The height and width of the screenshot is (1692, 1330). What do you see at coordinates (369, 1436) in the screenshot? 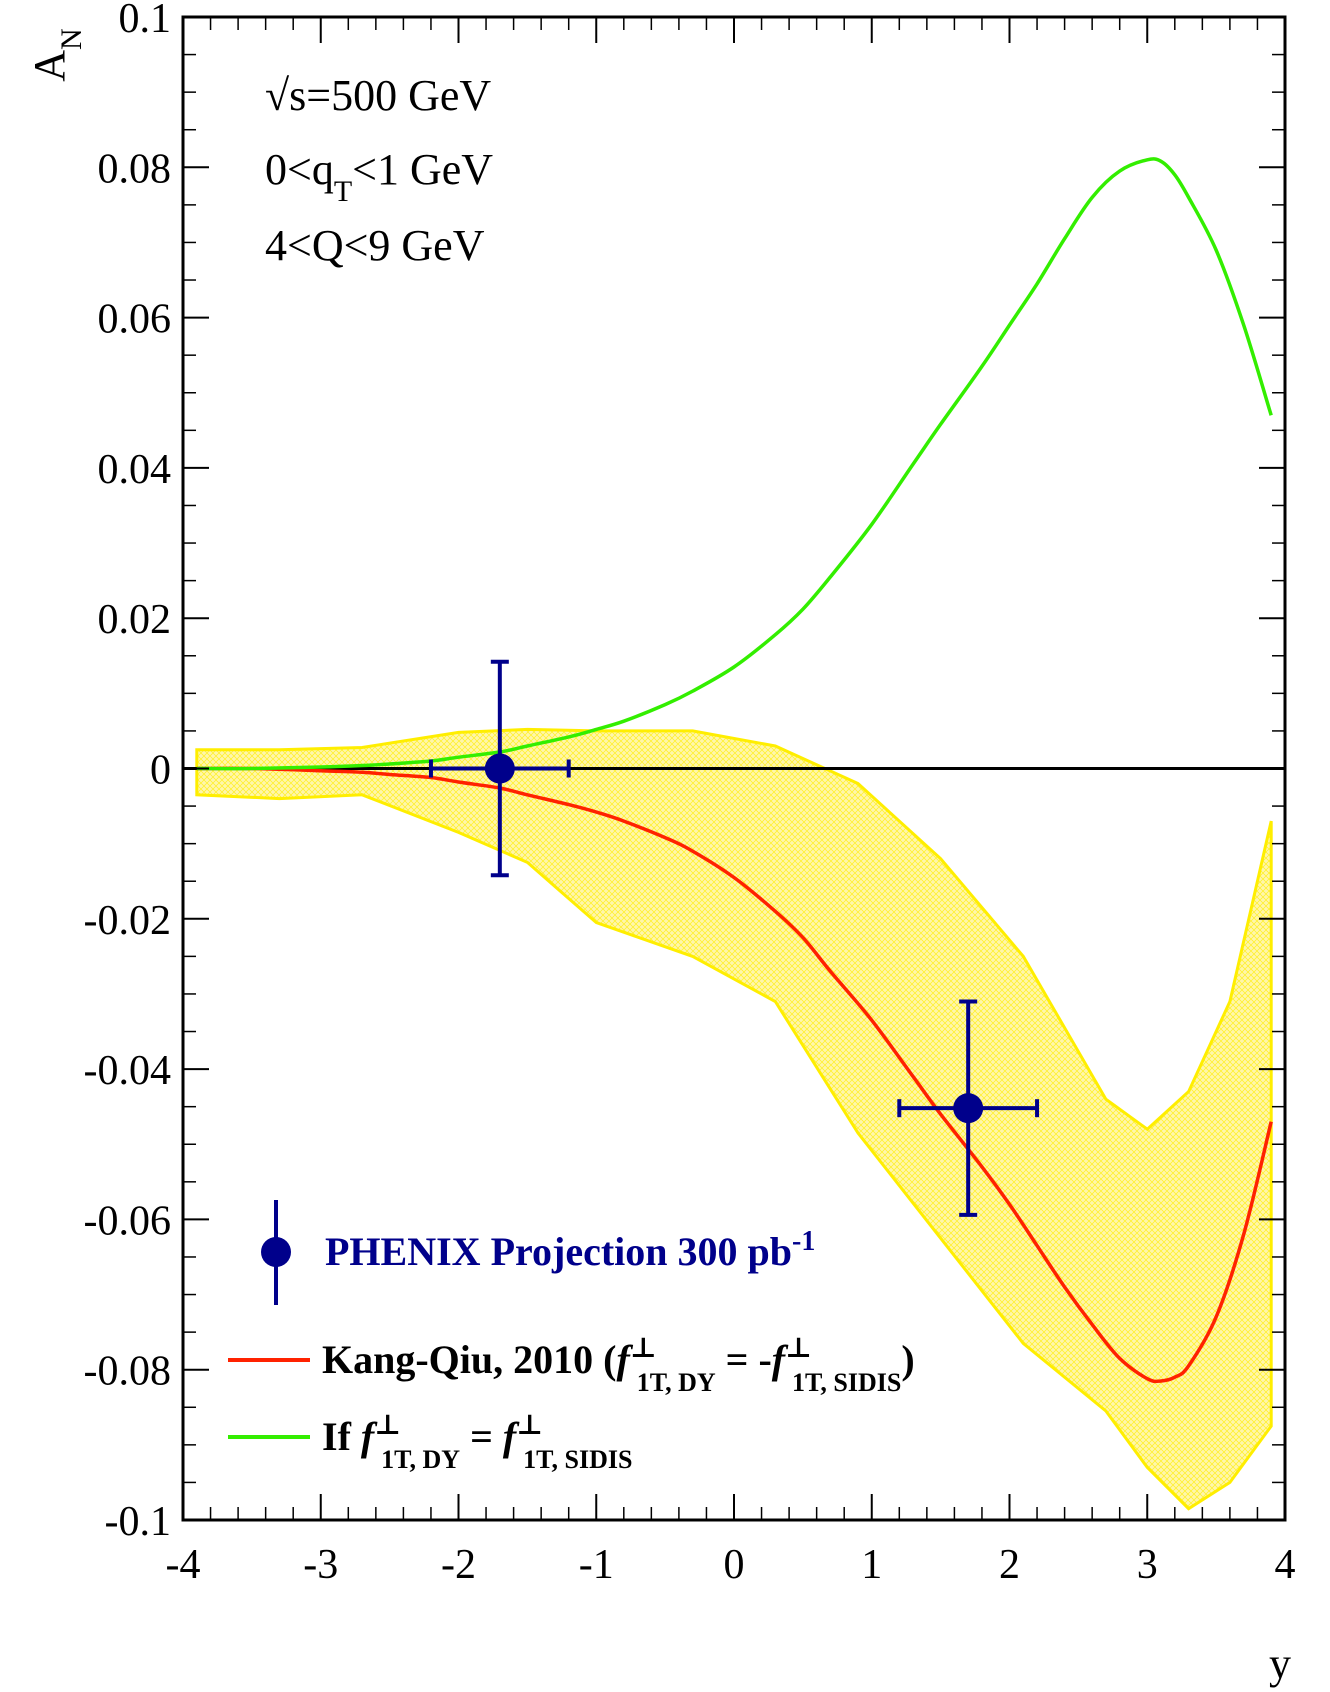
I see `if-f1: f` at bounding box center [369, 1436].